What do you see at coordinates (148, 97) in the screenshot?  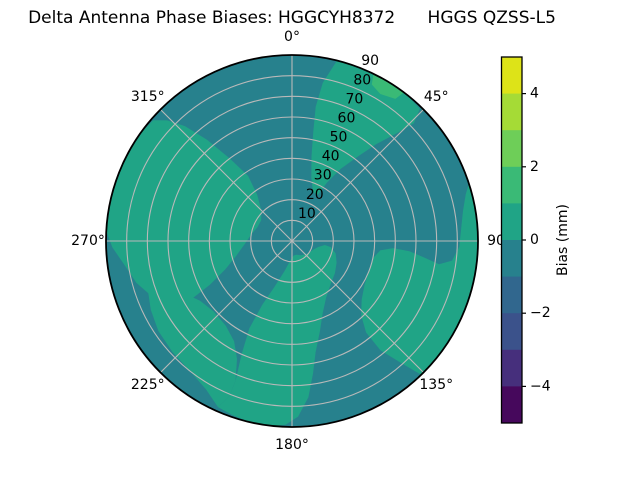 I see `theta-tick-label-315: 315°` at bounding box center [148, 97].